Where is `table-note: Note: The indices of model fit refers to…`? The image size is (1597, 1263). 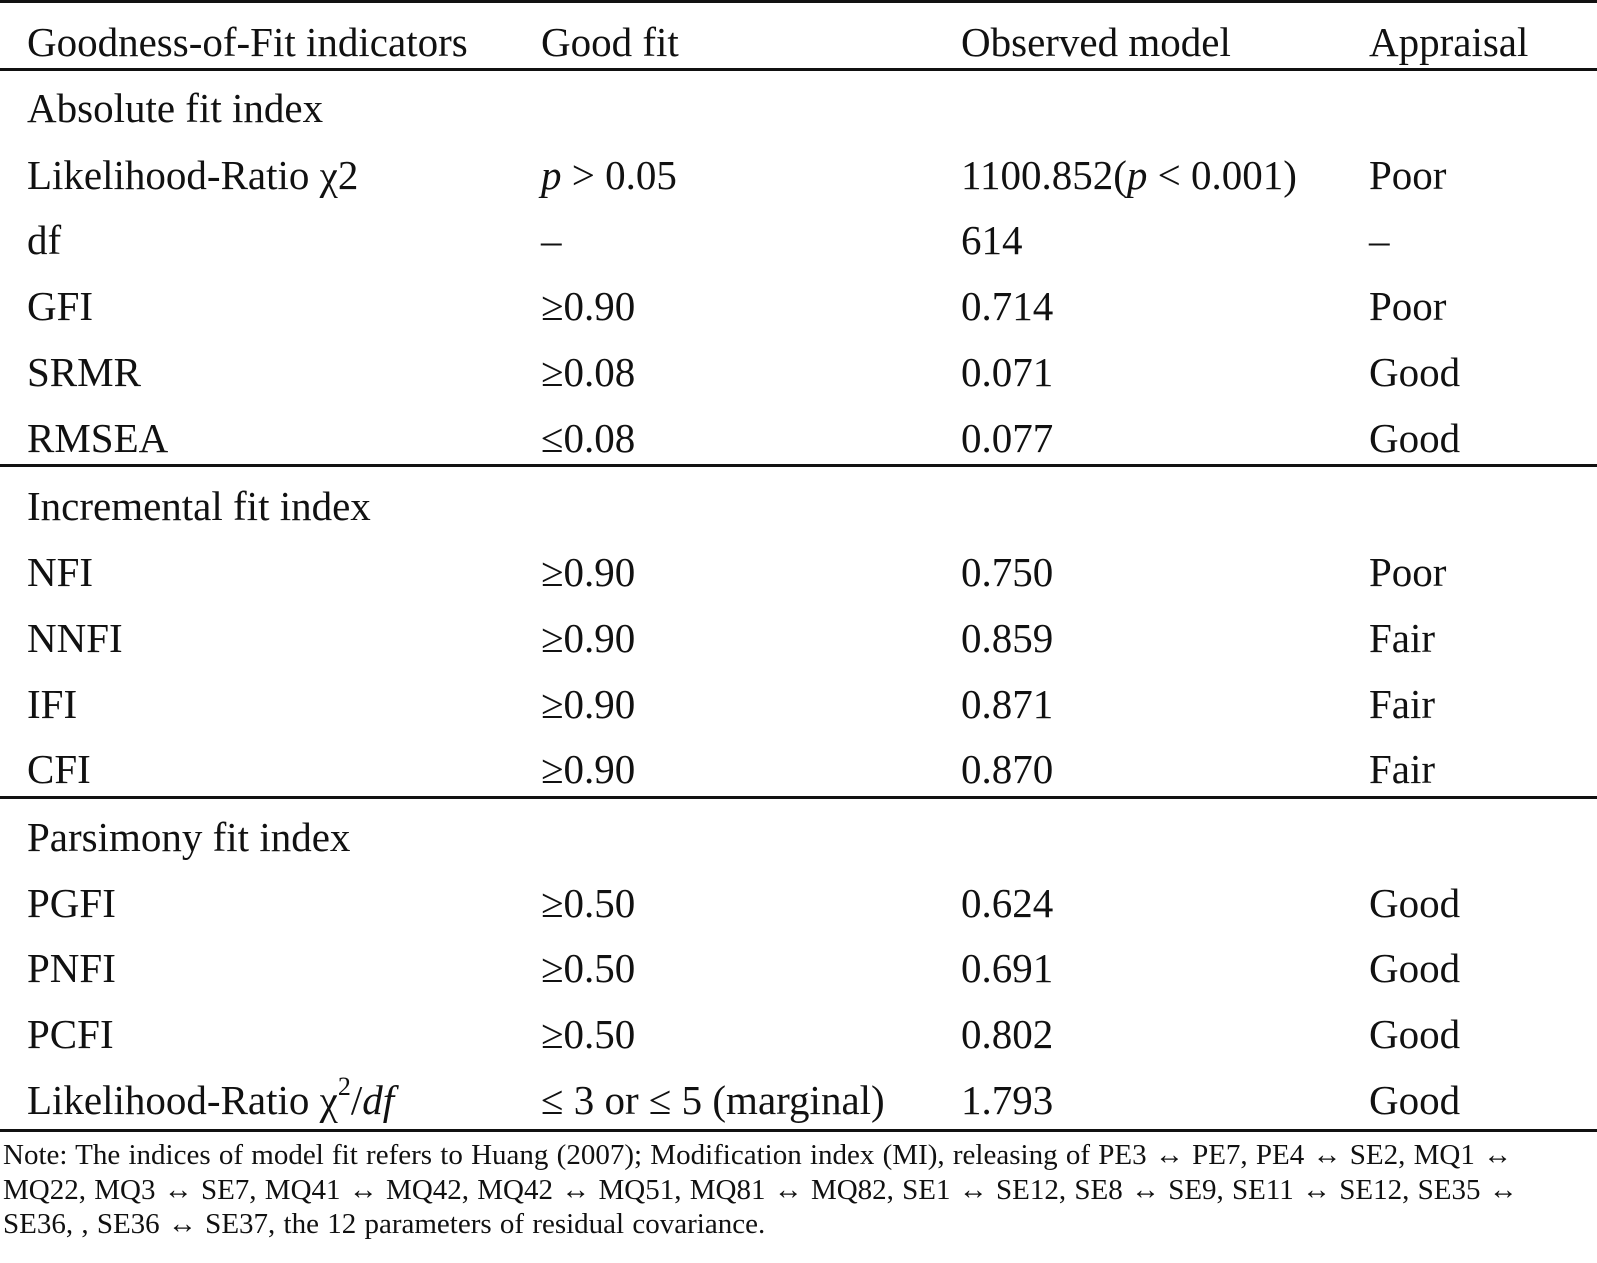 table-note: Note: The indices of model fit refers to… is located at coordinates (760, 1189).